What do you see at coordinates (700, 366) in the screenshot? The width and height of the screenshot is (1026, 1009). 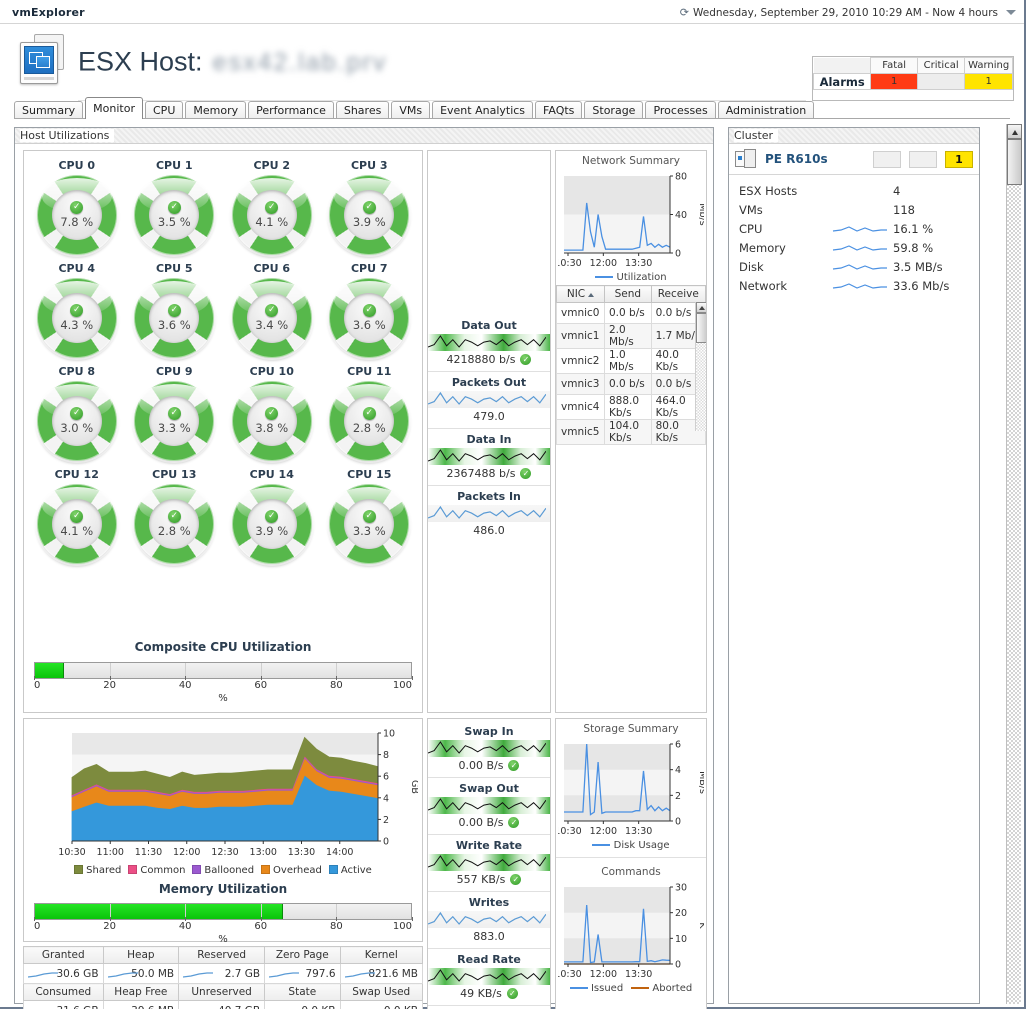 I see `nic-table-scrollbar` at bounding box center [700, 366].